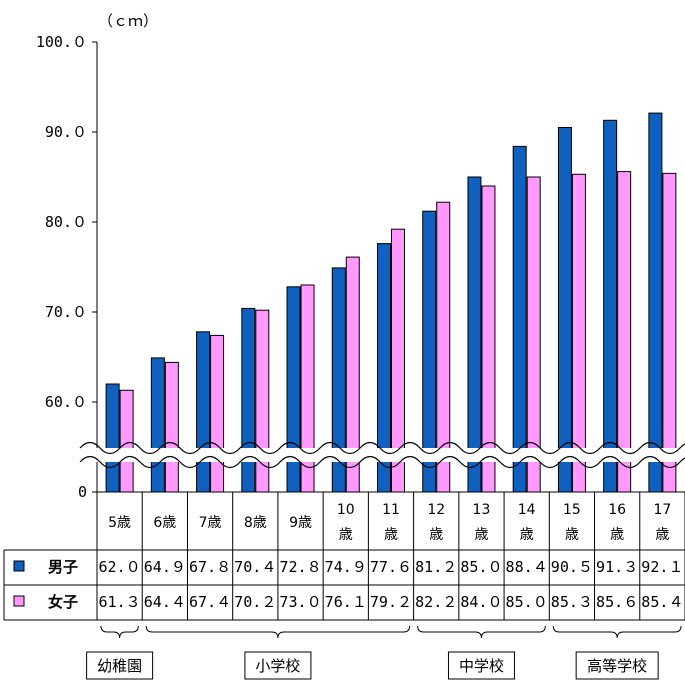  I want to click on school-groups: 幼稚園 小学校 中学校 高等学校, so click(384, 652).